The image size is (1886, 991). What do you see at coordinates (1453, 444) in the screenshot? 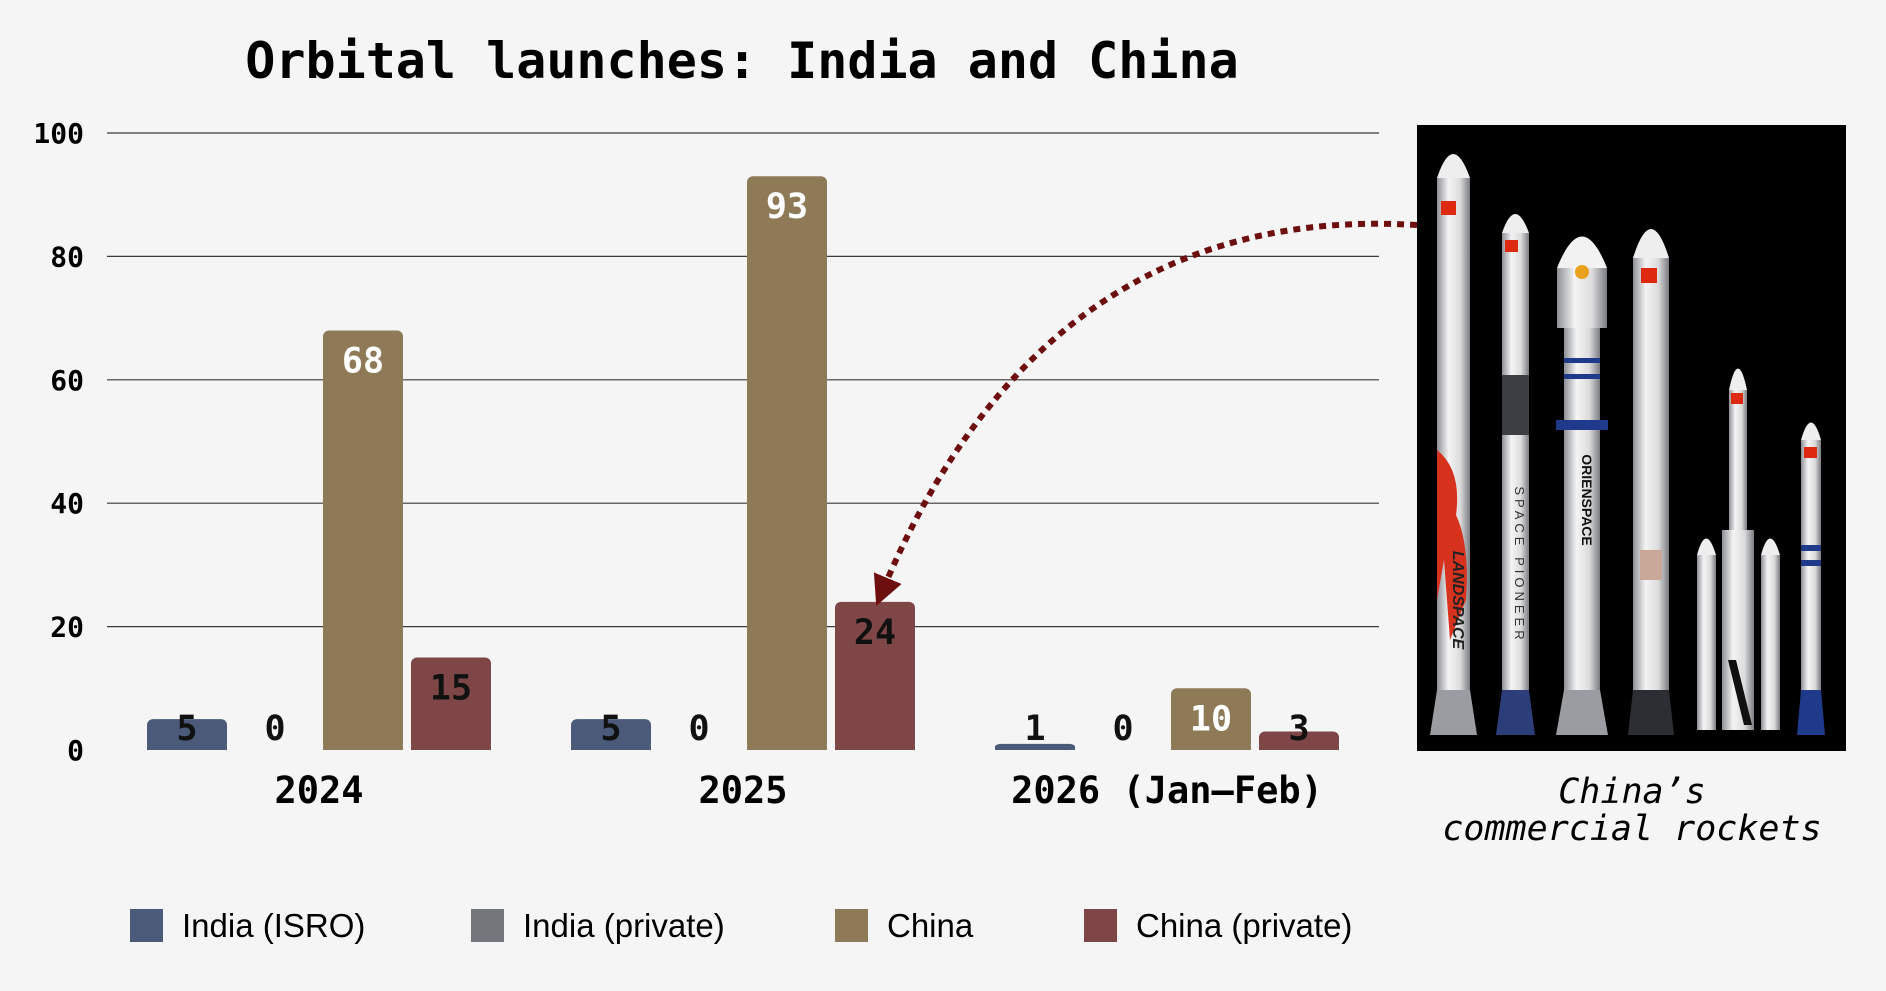
I see `rocket-landspace: LANDSPACE` at bounding box center [1453, 444].